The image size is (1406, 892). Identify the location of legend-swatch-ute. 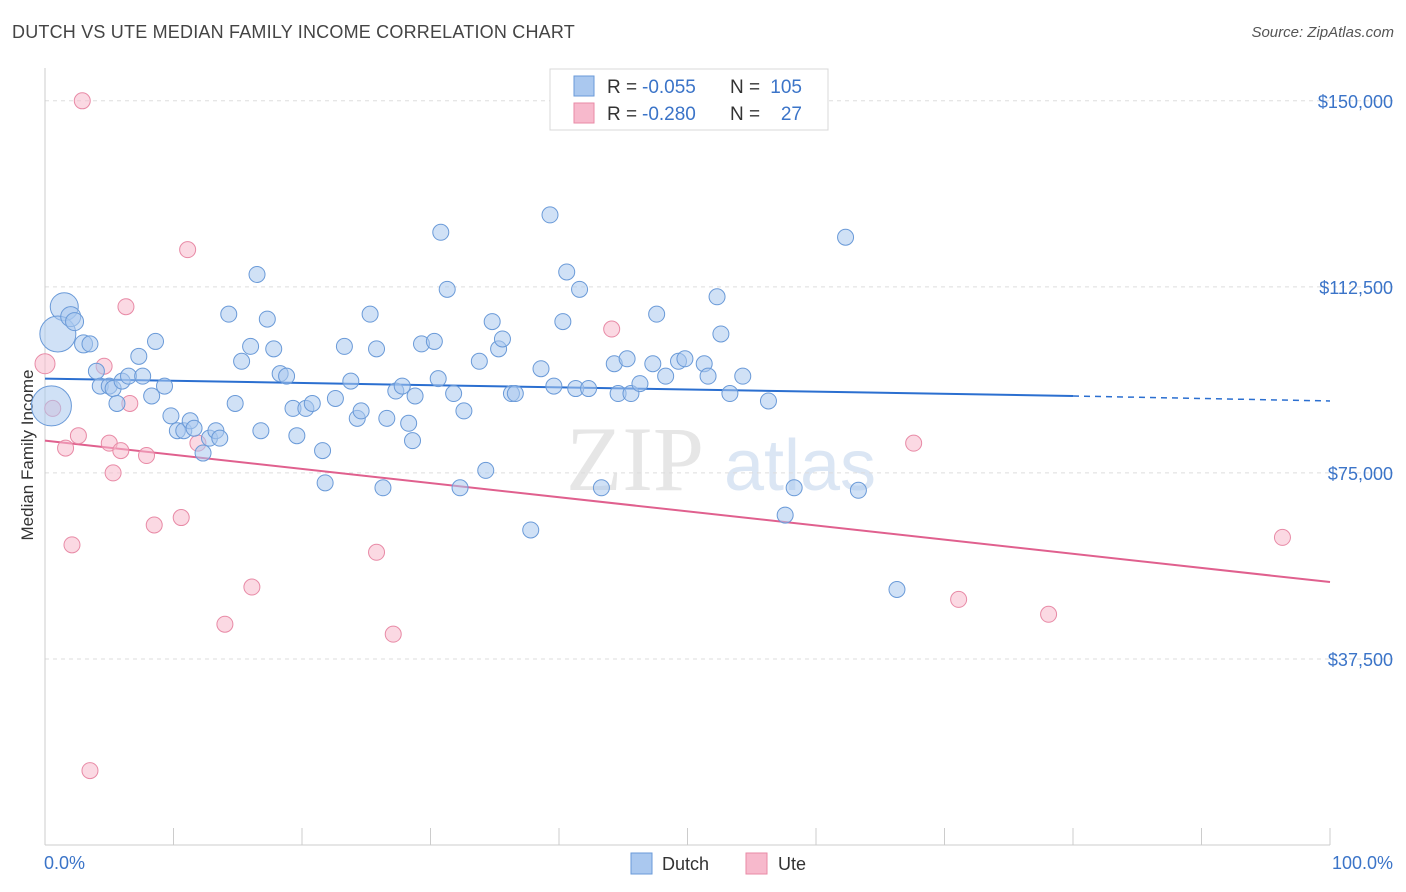
(584, 113).